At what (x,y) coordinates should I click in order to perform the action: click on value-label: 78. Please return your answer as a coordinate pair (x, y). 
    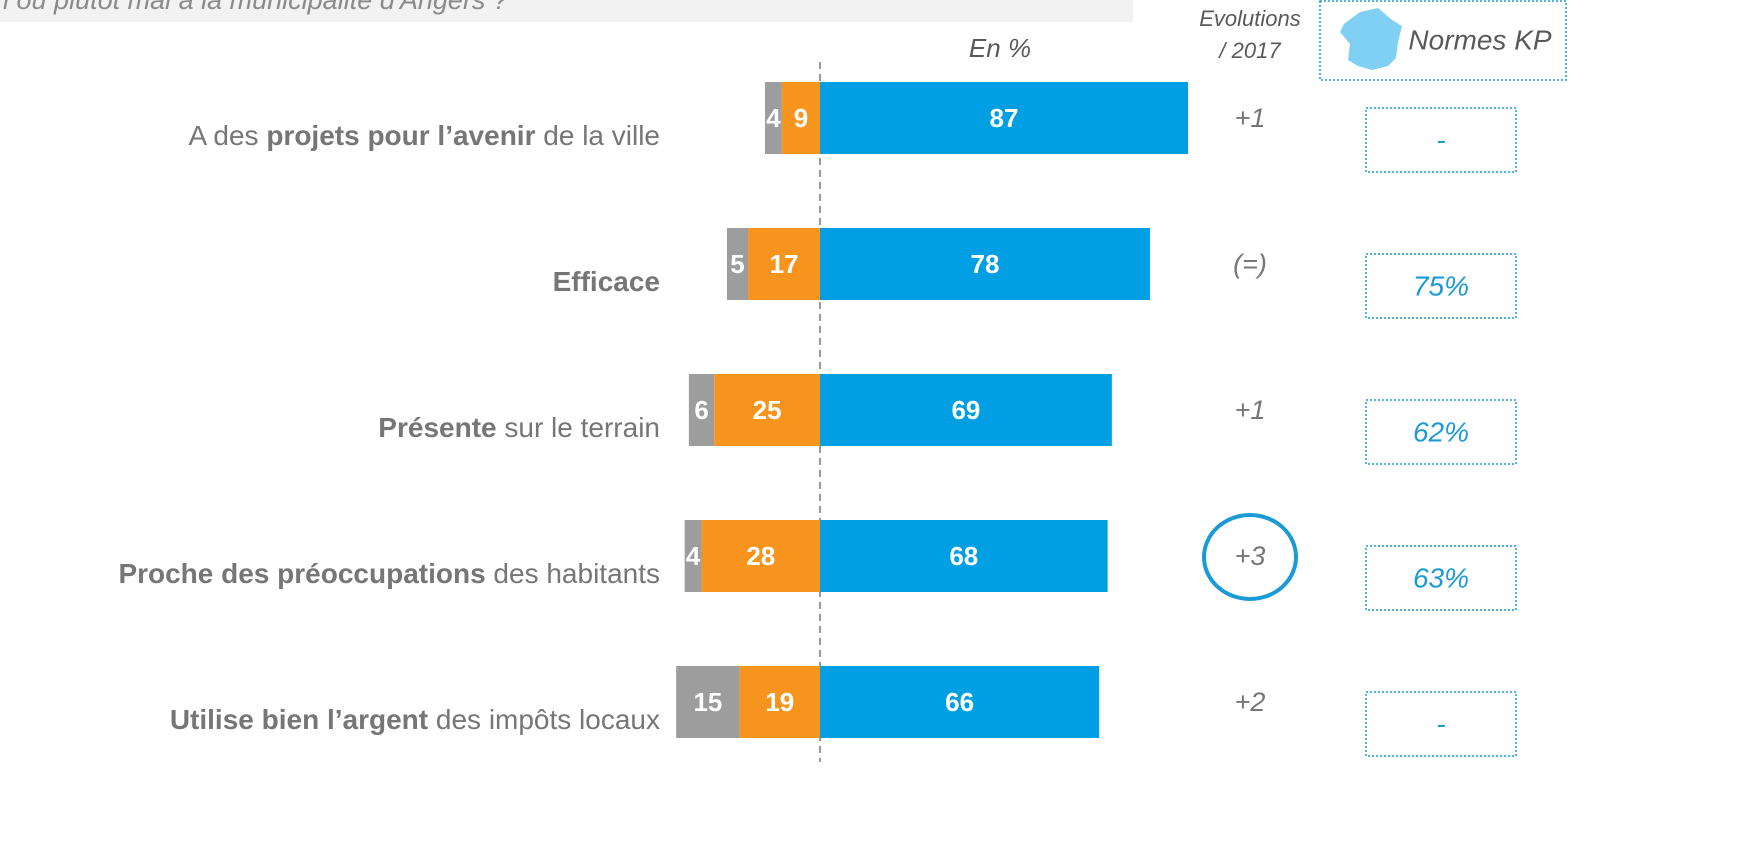
    Looking at the image, I should click on (985, 264).